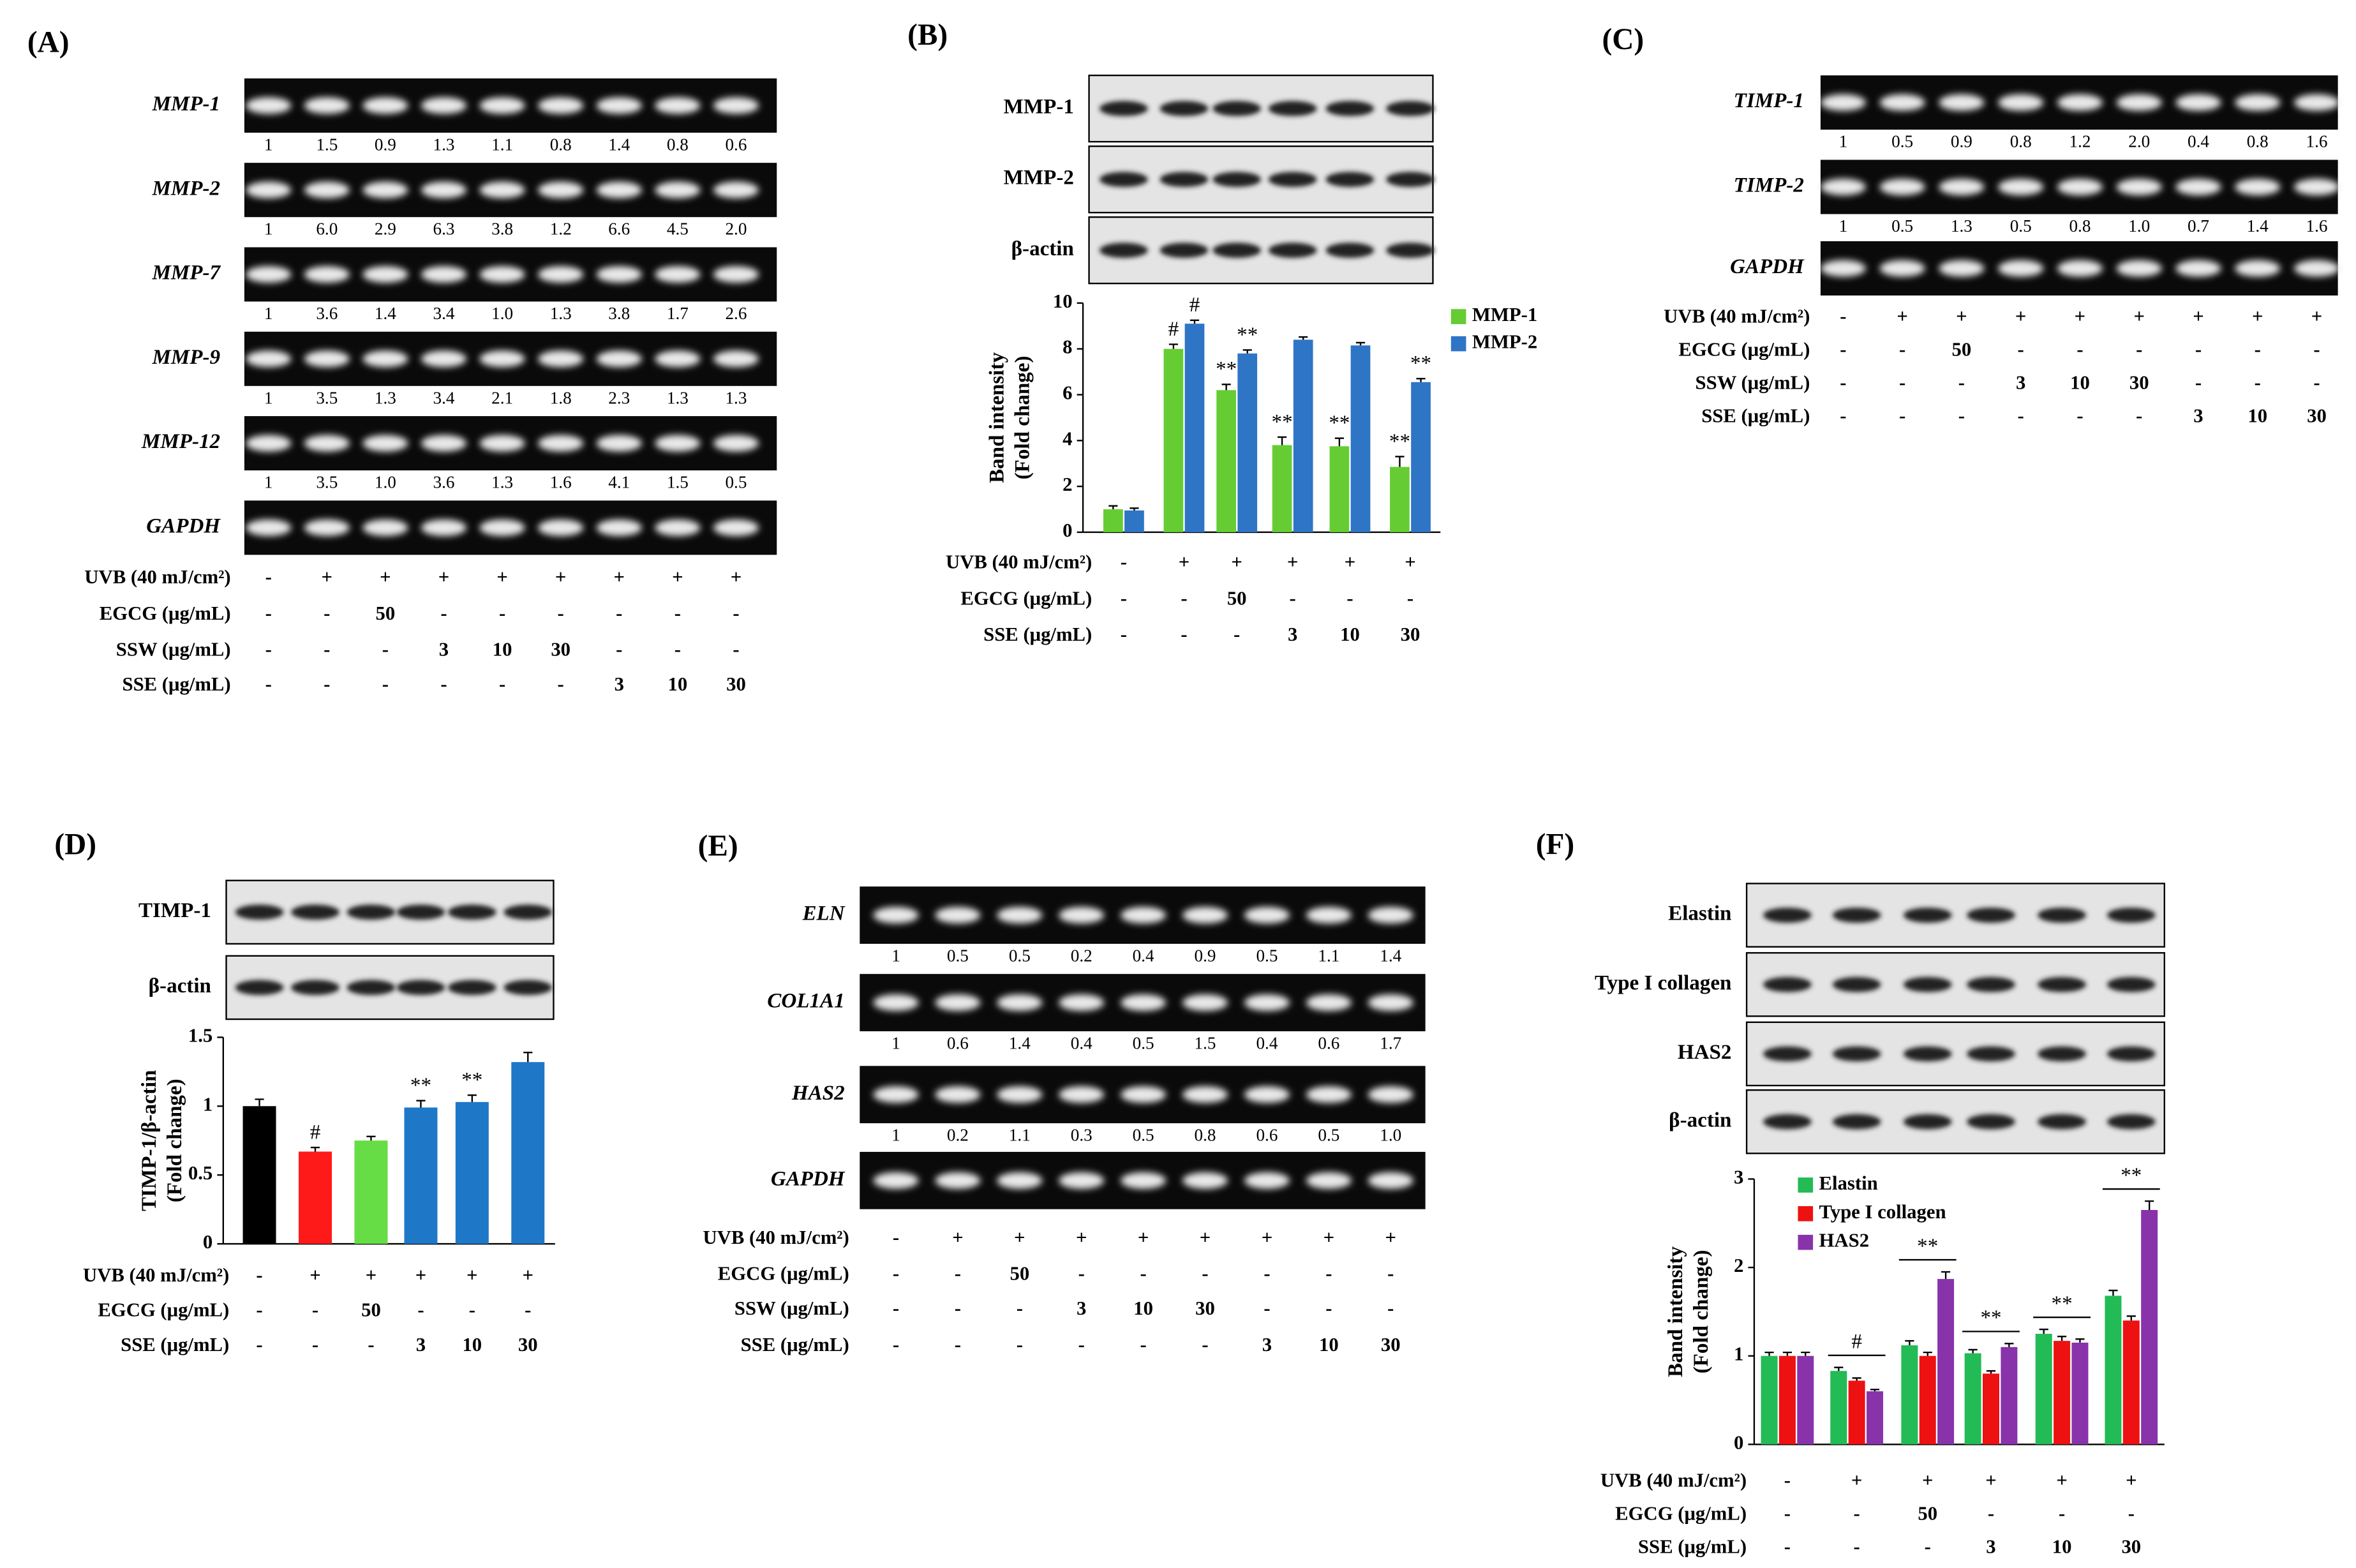 This screenshot has width=2356, height=1568. Describe the element at coordinates (1328, 955) in the screenshot. I see `densitometry-value: 1.1` at that location.